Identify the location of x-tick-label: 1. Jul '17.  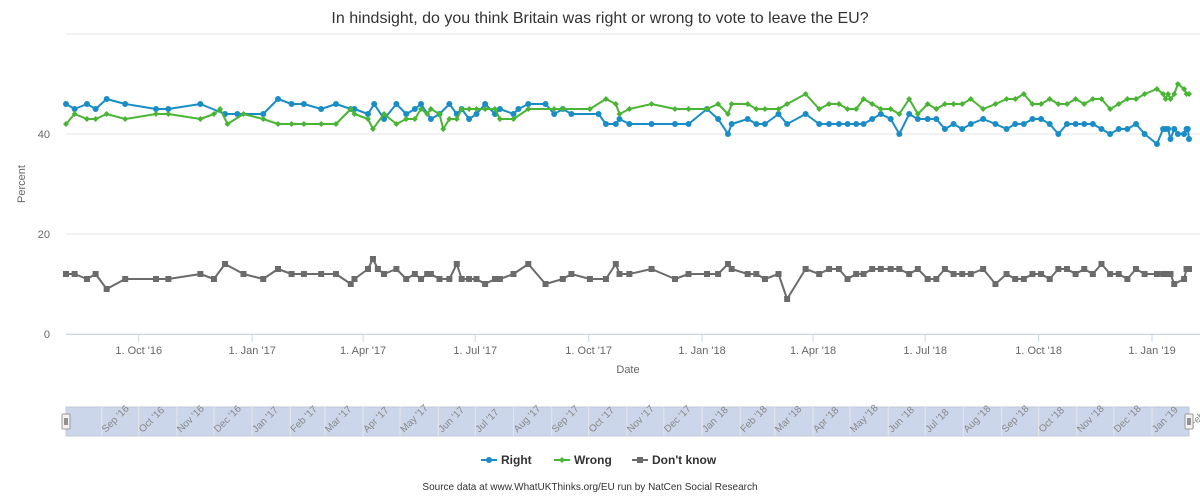
(475, 351).